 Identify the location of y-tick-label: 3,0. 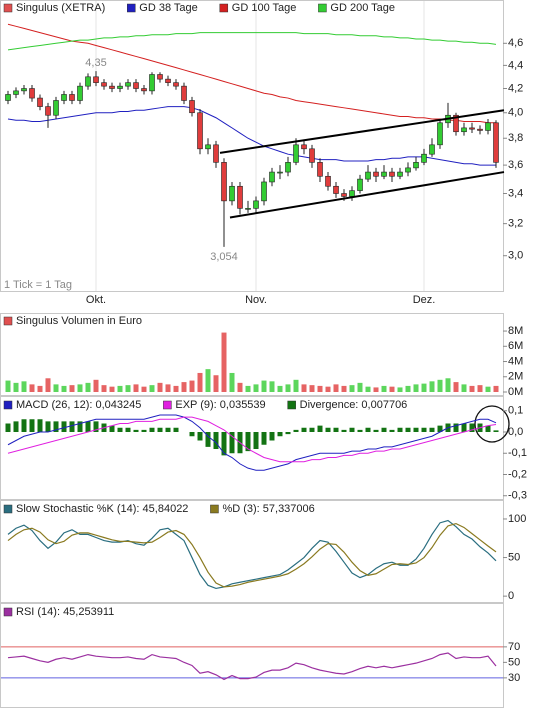
(515, 256).